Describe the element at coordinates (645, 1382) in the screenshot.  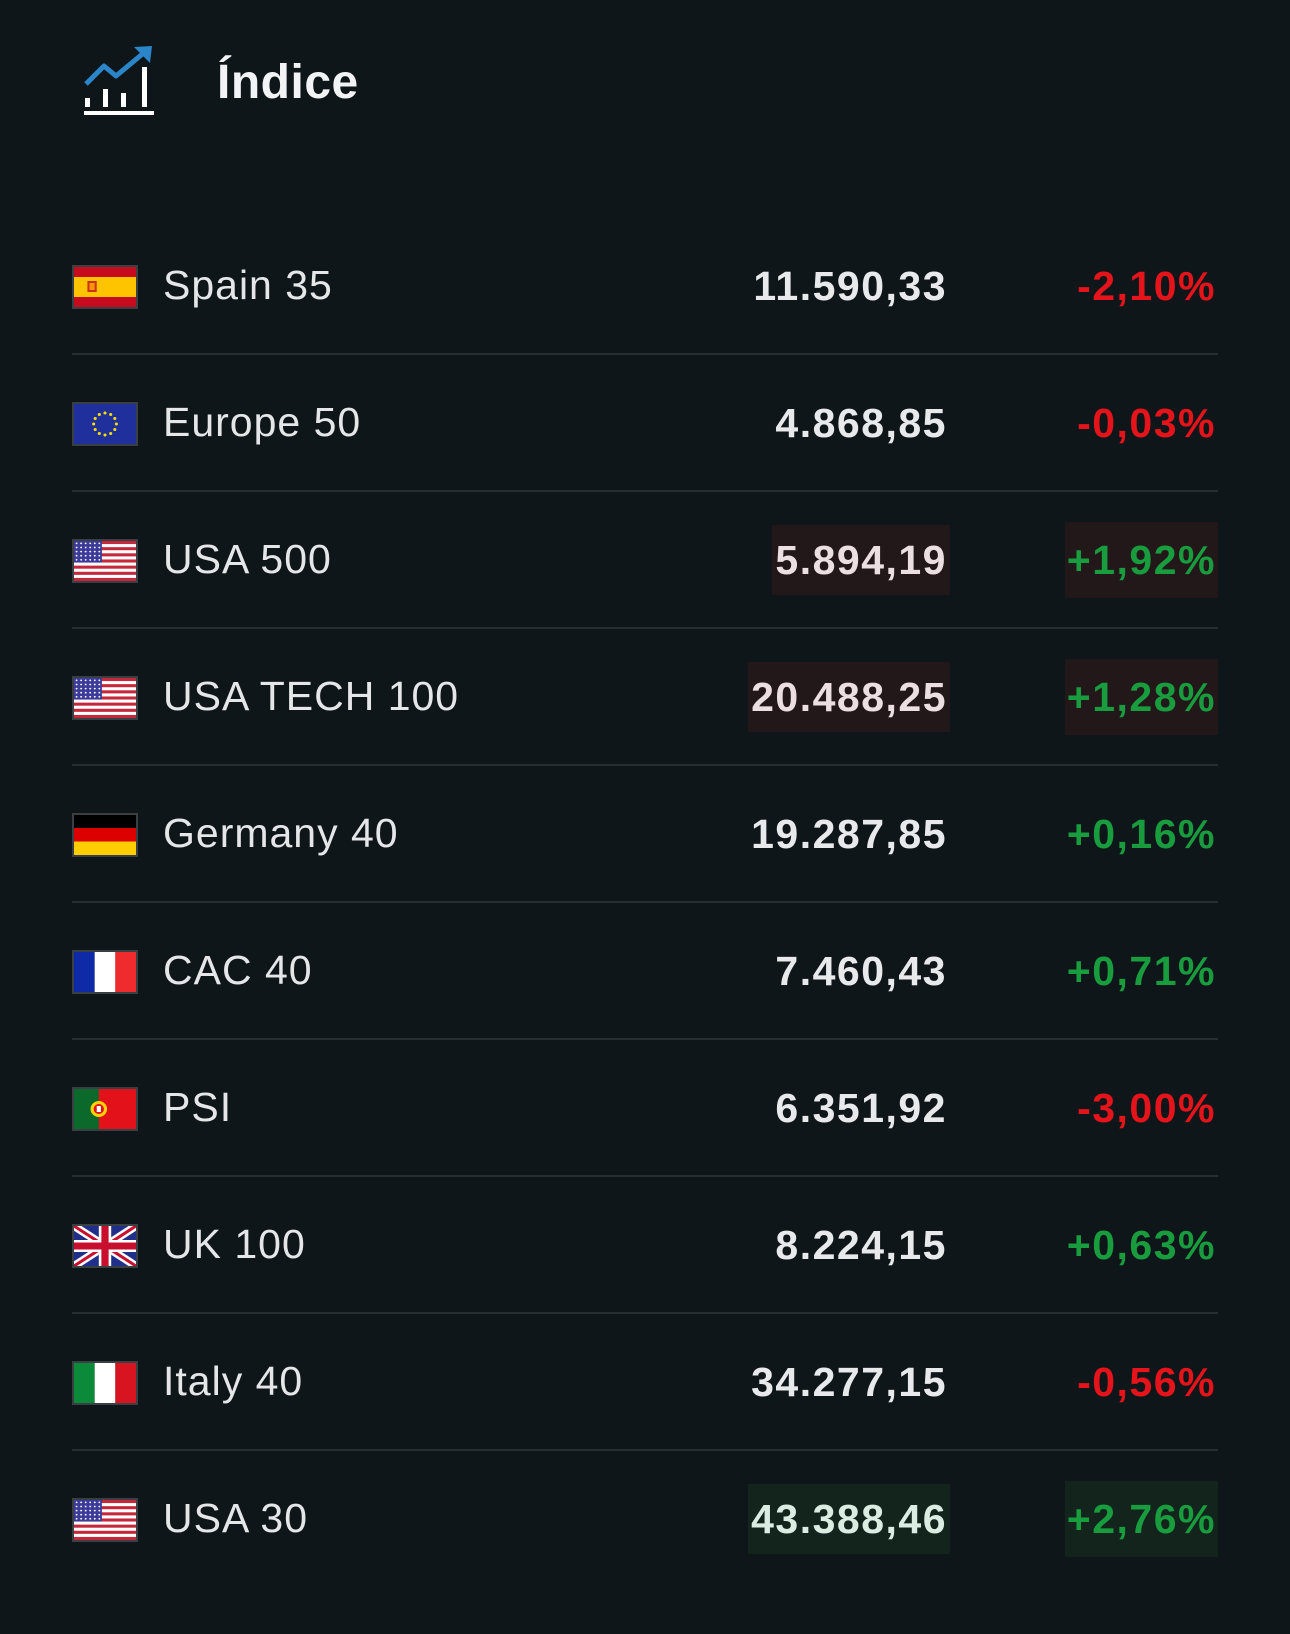
I see `index-row: Italy 40 34.277,15 -0,56%` at that location.